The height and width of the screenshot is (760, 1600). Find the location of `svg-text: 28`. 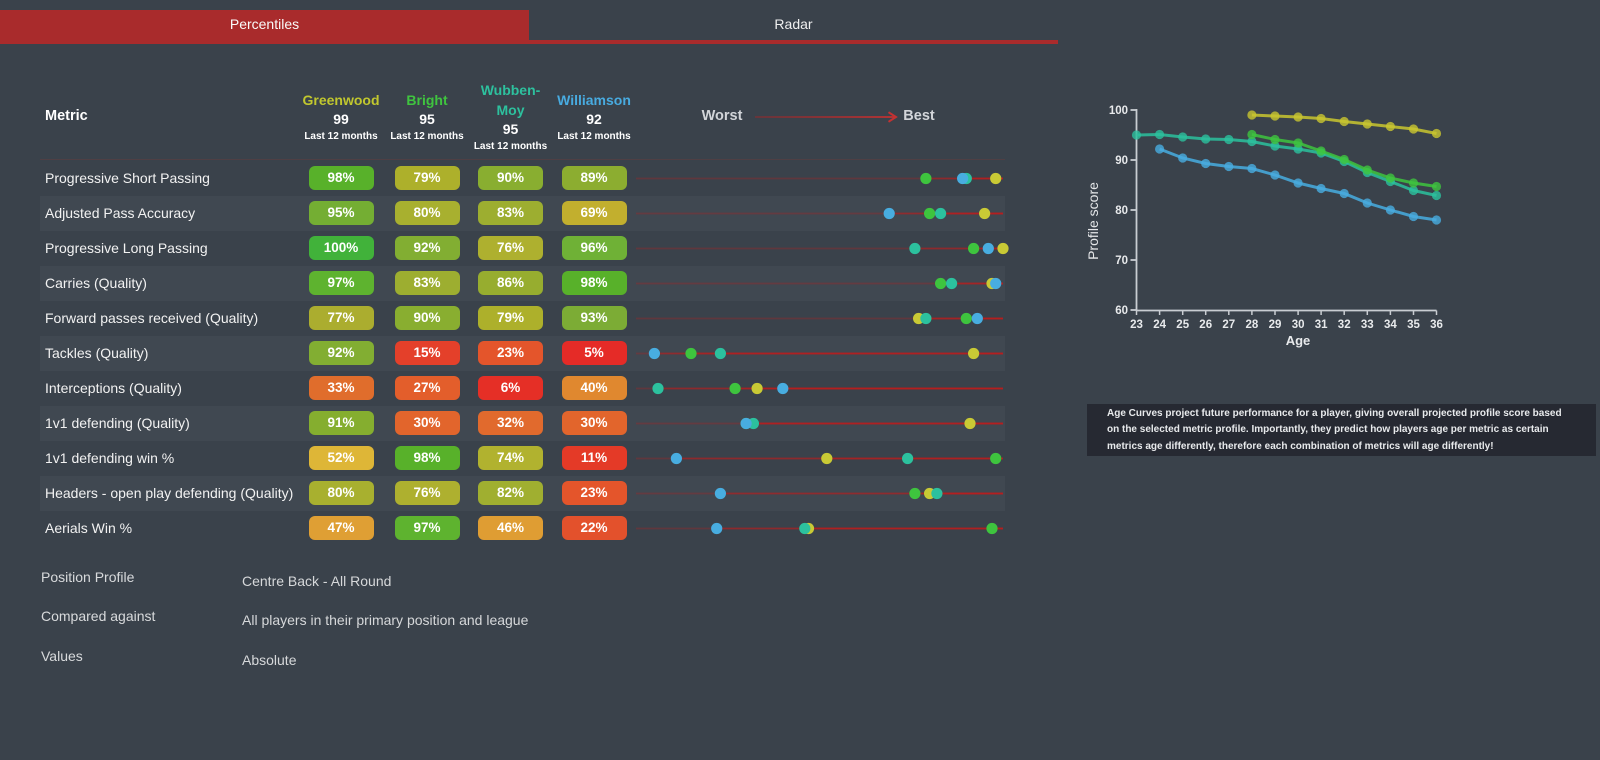

svg-text: 28 is located at coordinates (1252, 325).